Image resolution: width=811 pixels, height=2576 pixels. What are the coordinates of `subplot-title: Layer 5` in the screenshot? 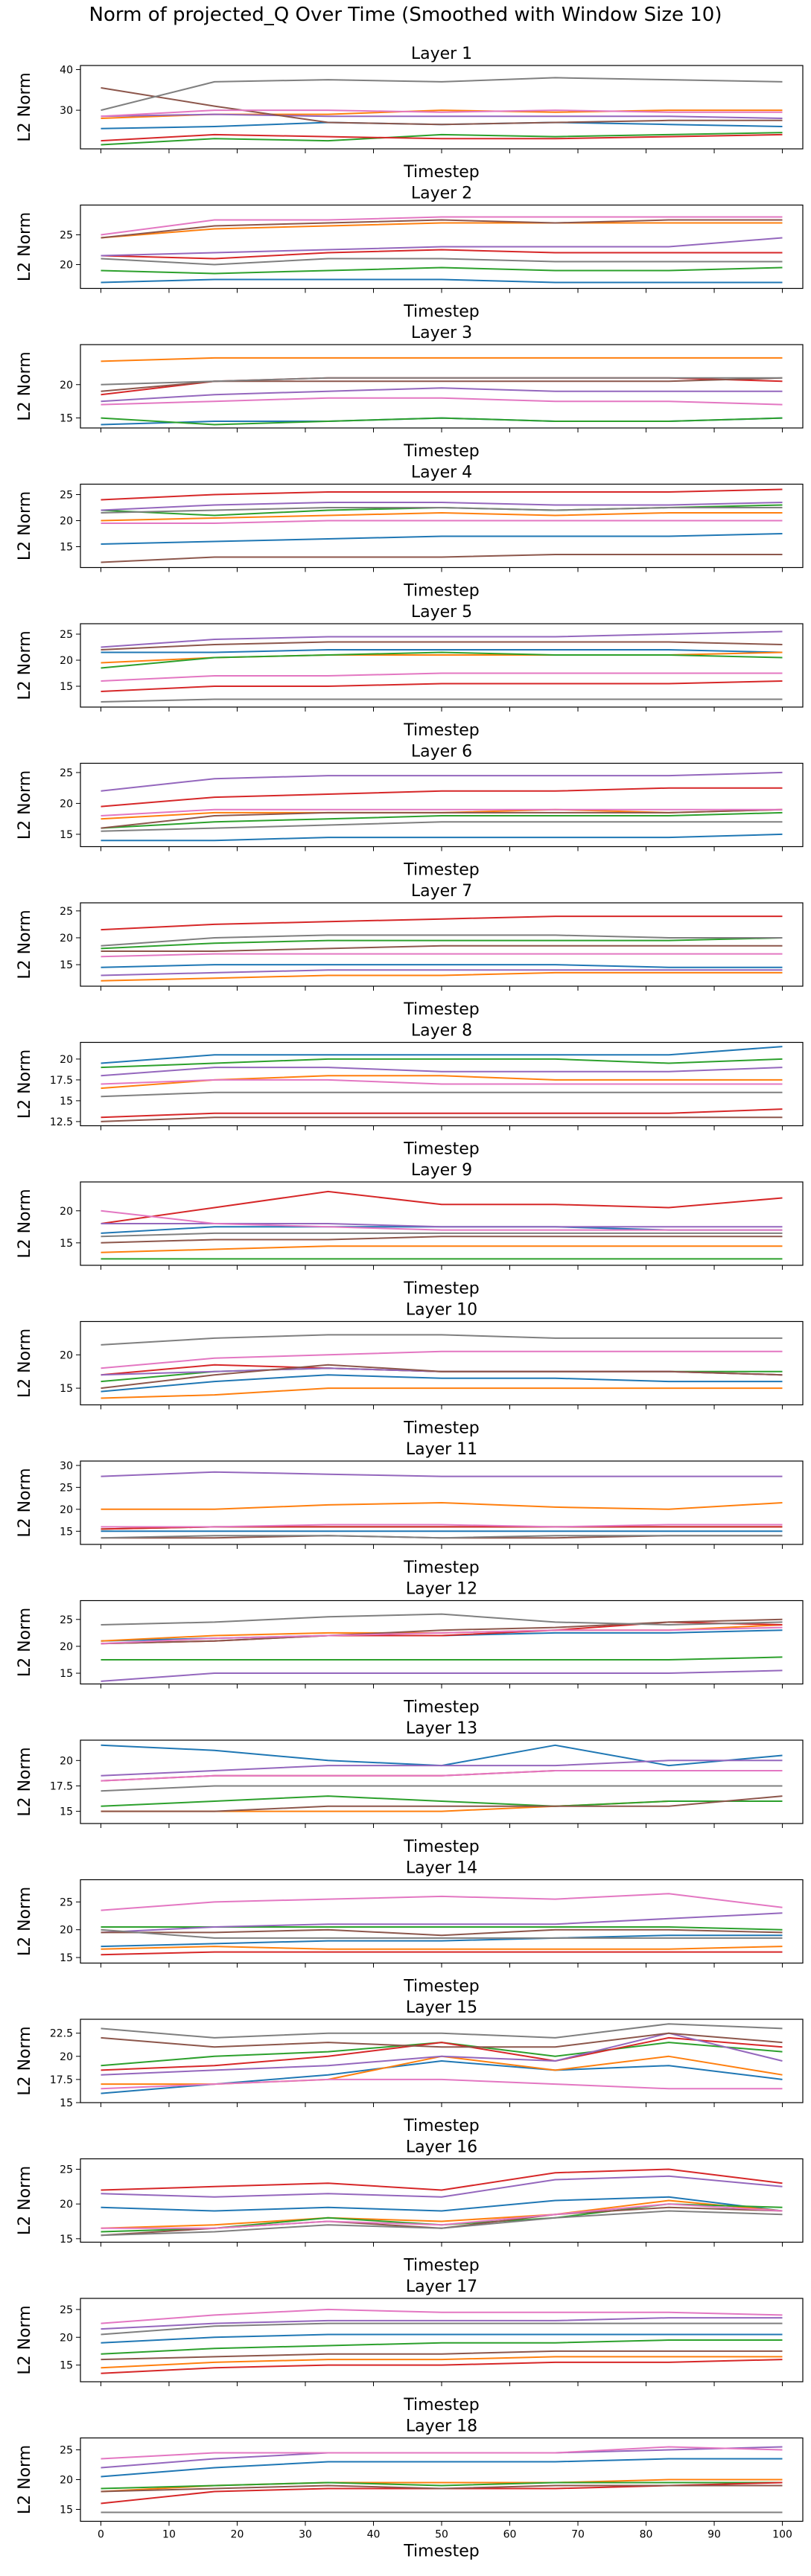 It's located at (441, 612).